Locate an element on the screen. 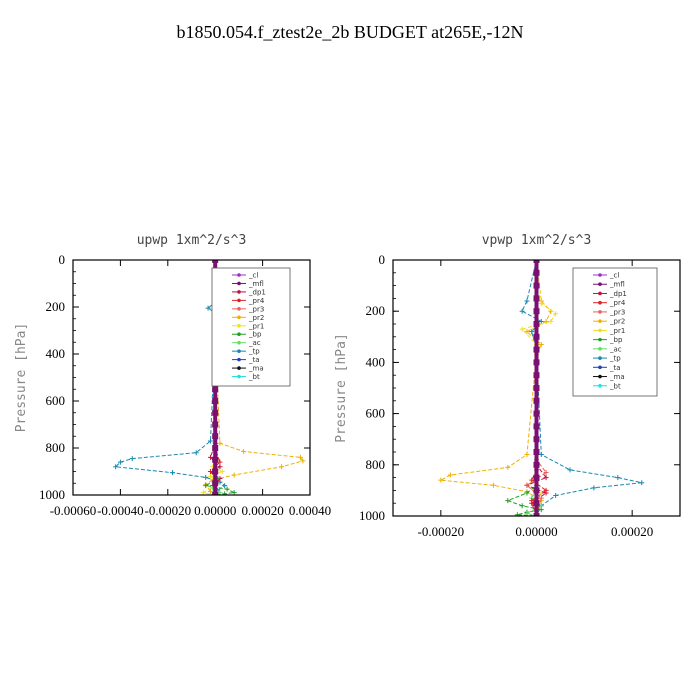  legend-entry: _ta is located at coordinates (254, 360).